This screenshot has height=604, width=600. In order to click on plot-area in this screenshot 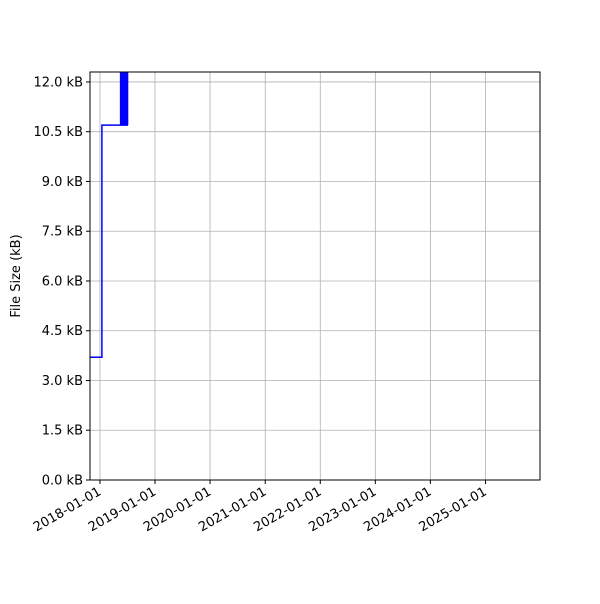, I will do `click(109, 215)`.